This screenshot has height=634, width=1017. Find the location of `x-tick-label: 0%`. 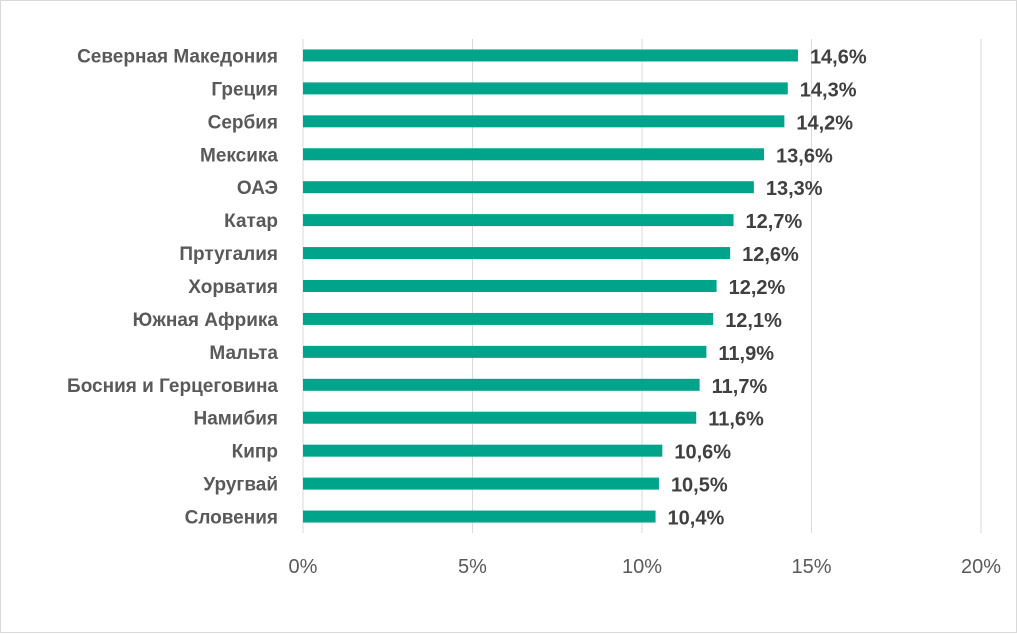

x-tick-label: 0% is located at coordinates (303, 567).